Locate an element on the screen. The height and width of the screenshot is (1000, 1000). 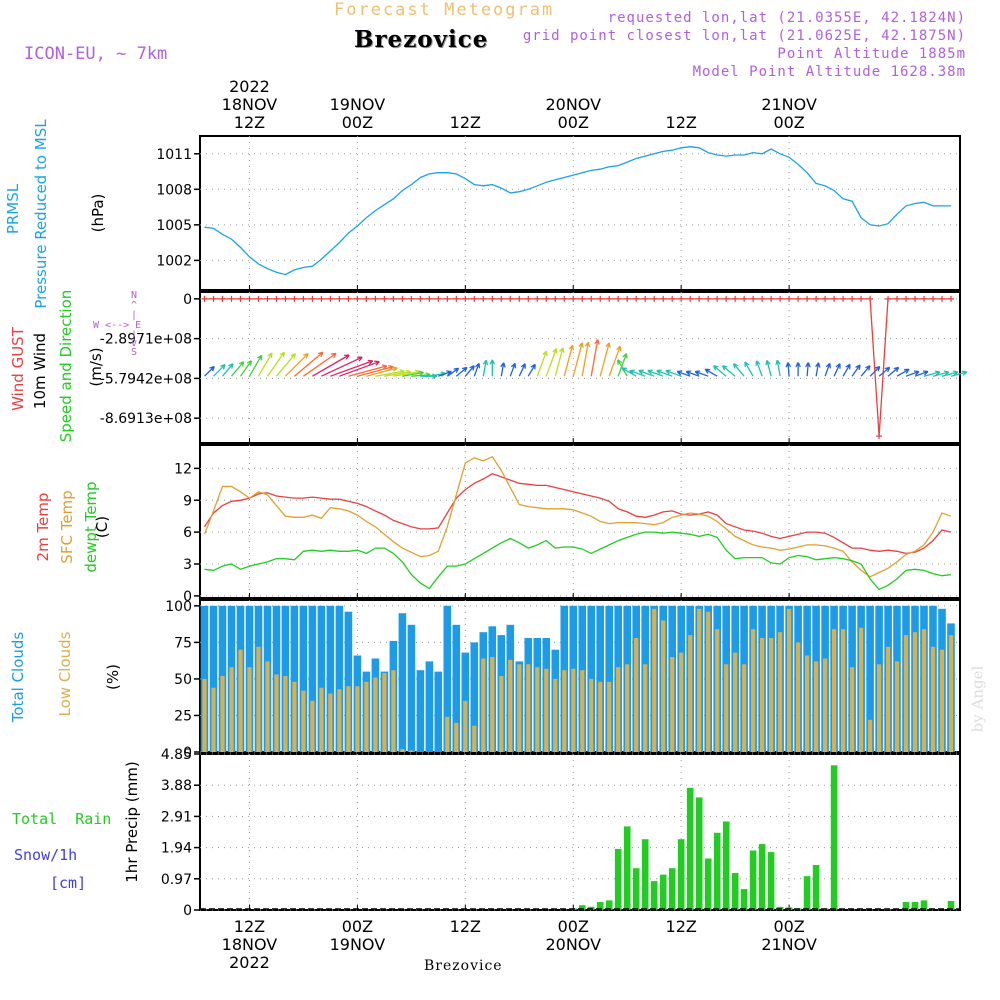
top-time-label: 12Z is located at coordinates (465, 122).